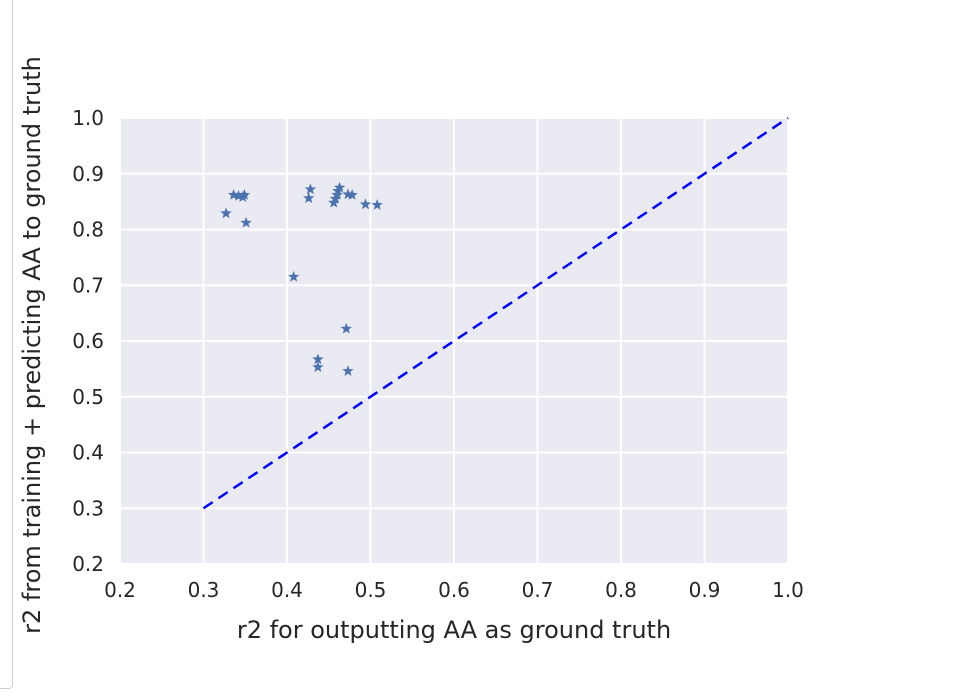  Describe the element at coordinates (287, 590) in the screenshot. I see `x-tick-label: 0.4` at that location.